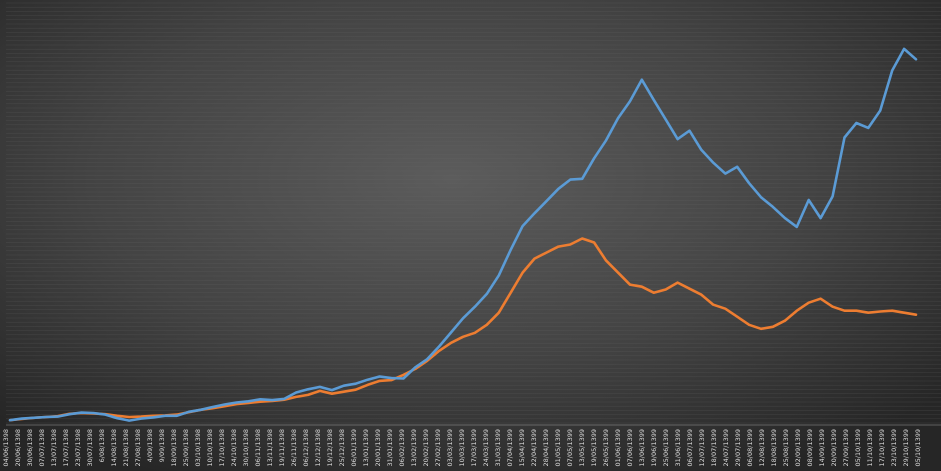  I want to click on x-tick-label: 30/06/1398, so click(30, 447).